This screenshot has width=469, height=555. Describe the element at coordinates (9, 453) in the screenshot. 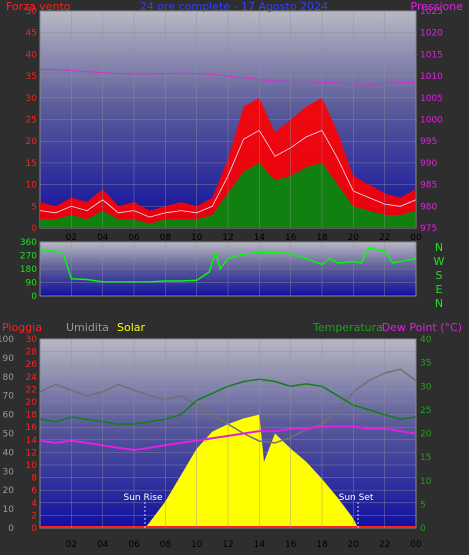

I see `humidity-tick-label: 40` at that location.